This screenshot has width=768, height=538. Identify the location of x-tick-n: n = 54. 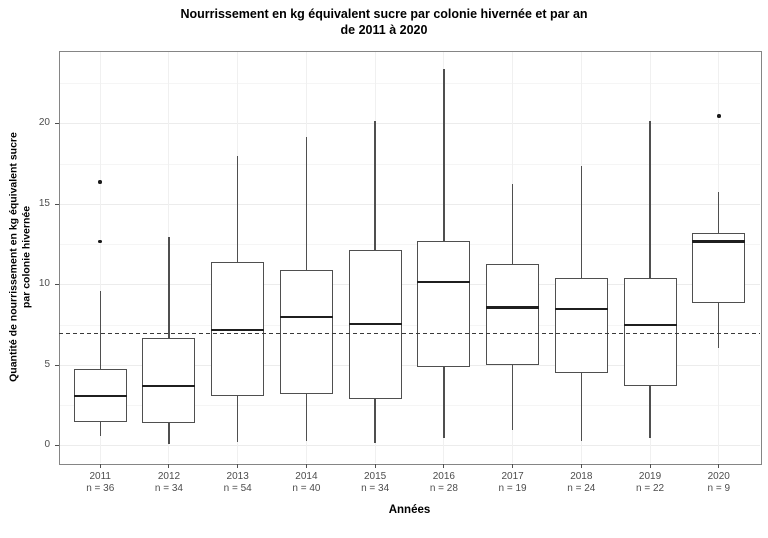
(237, 488).